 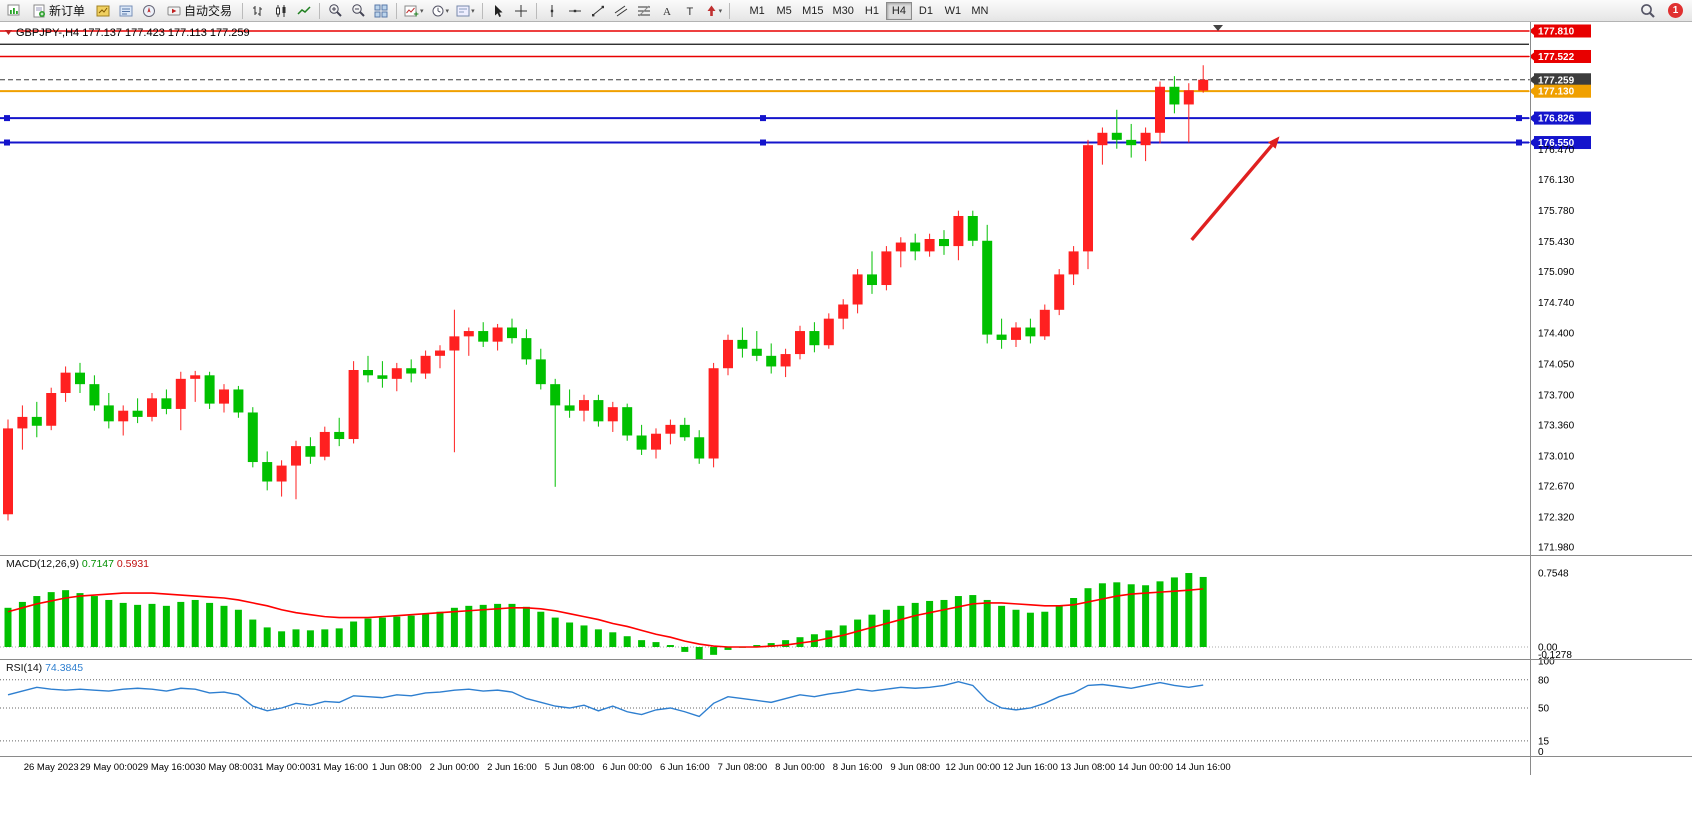 What do you see at coordinates (764, 702) in the screenshot?
I see `rsi-pane: RSI(14) 74.3845` at bounding box center [764, 702].